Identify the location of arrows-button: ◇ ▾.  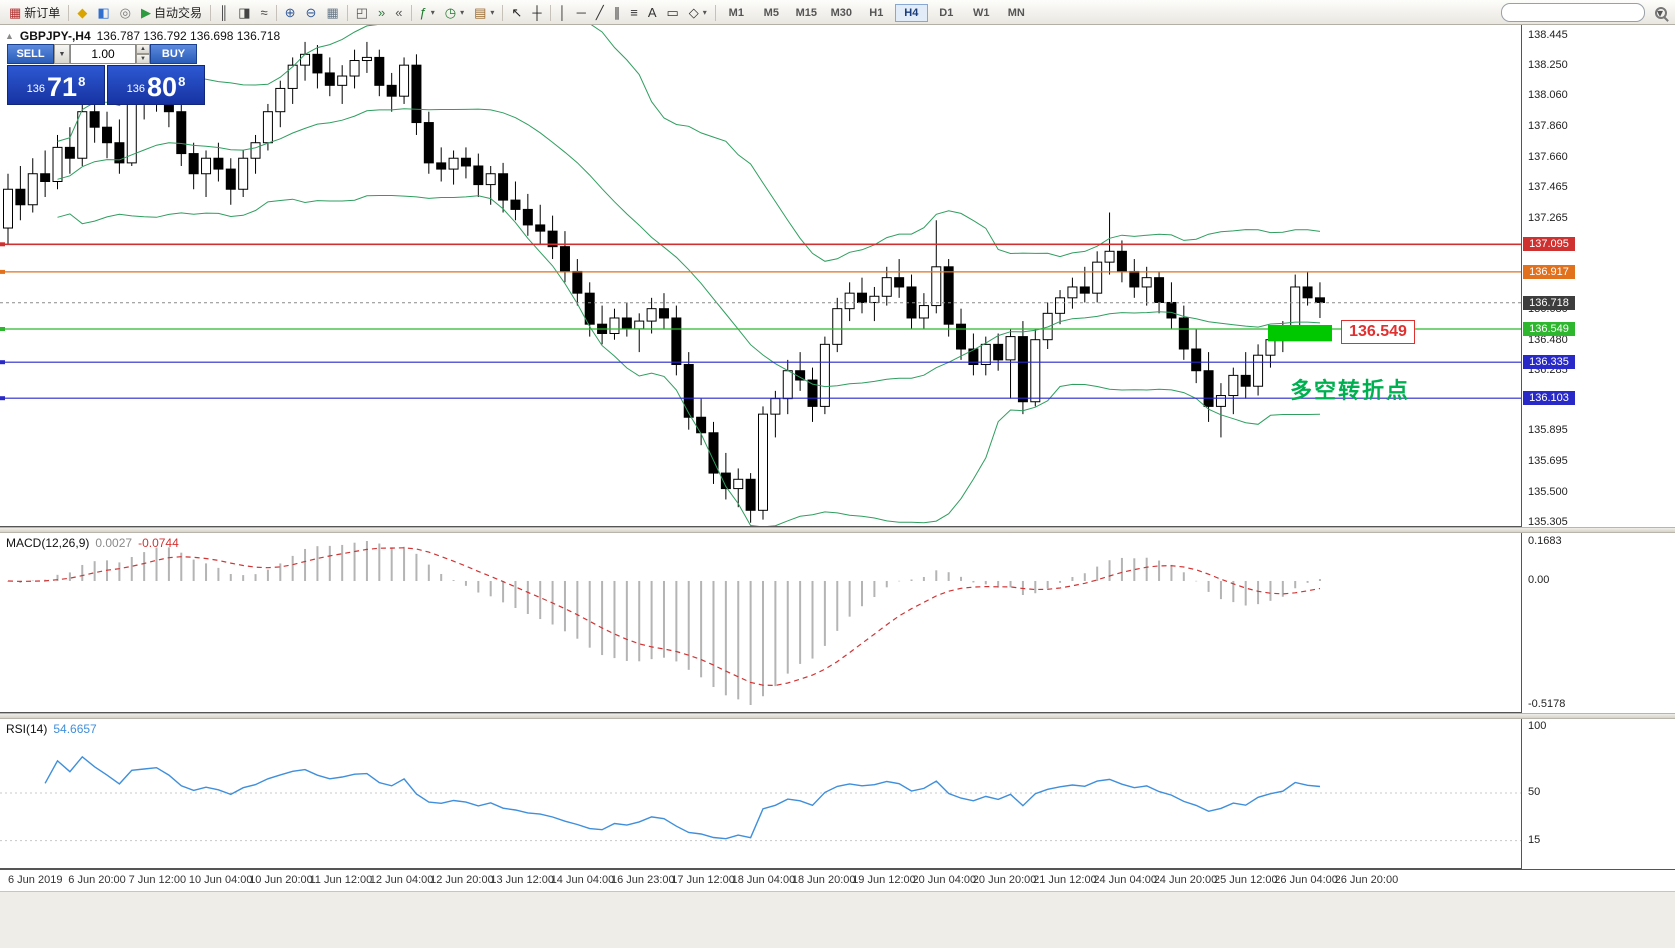
(698, 13).